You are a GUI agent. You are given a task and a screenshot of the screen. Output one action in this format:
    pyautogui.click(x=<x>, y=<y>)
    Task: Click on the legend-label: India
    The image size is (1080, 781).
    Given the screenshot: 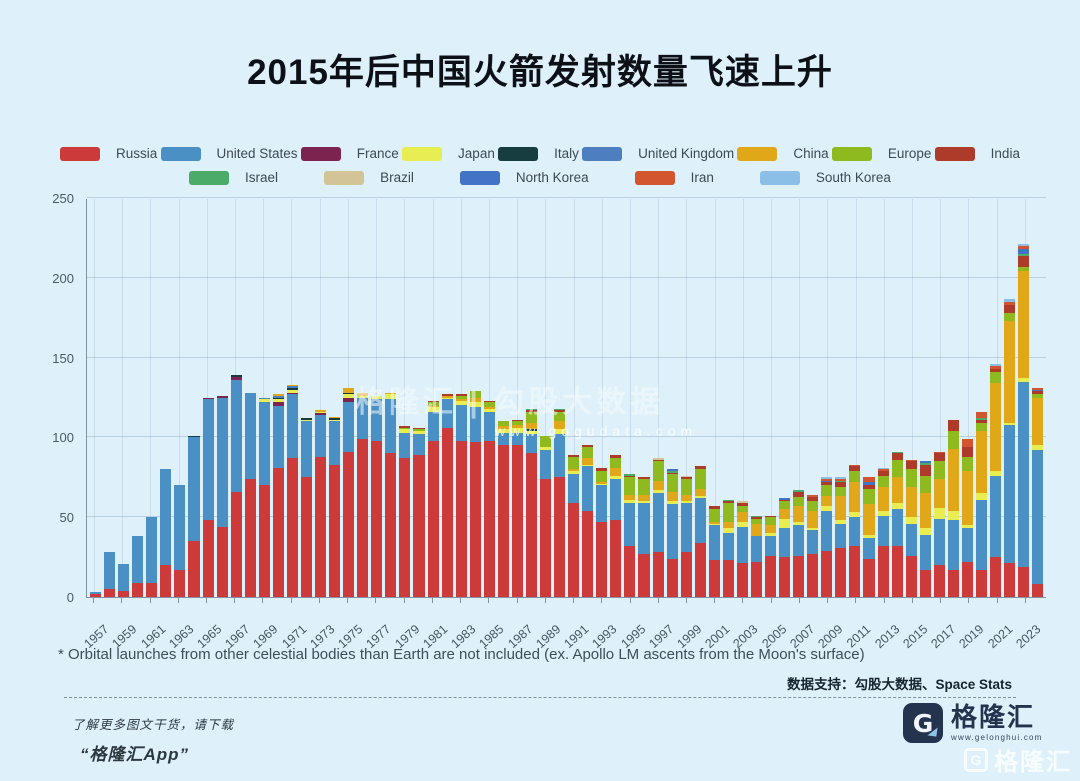 What is the action you would take?
    pyautogui.click(x=1005, y=153)
    